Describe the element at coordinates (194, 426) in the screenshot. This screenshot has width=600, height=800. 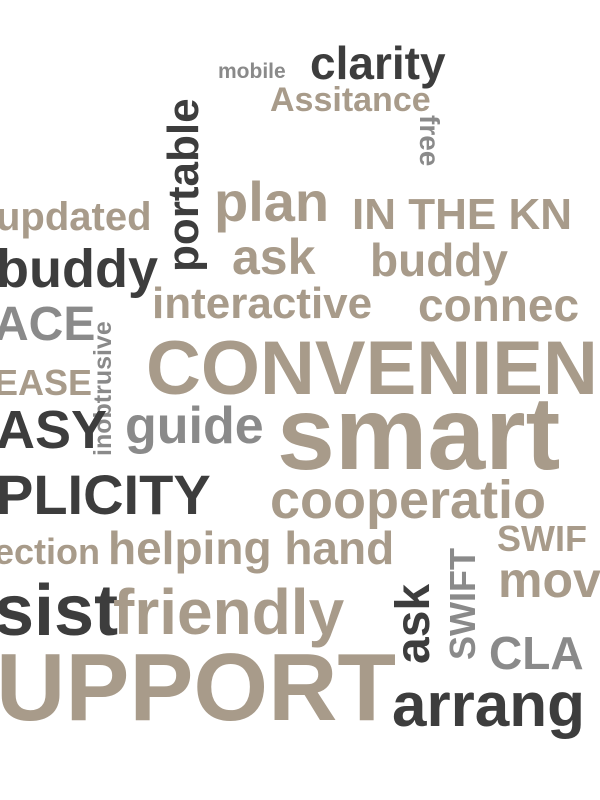
I see `word-guide: guide` at that location.